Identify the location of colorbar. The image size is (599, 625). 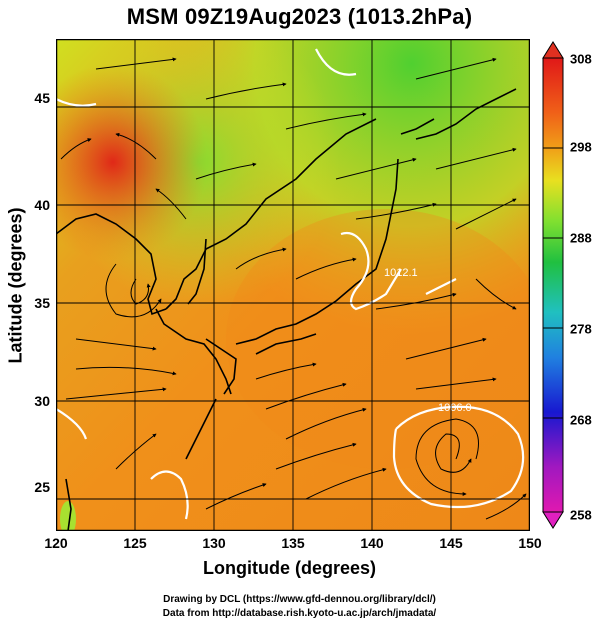
(553, 285).